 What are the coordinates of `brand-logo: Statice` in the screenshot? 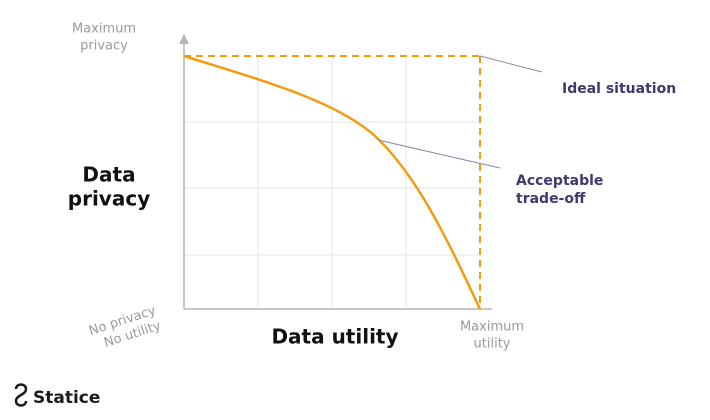 It's located at (57, 395).